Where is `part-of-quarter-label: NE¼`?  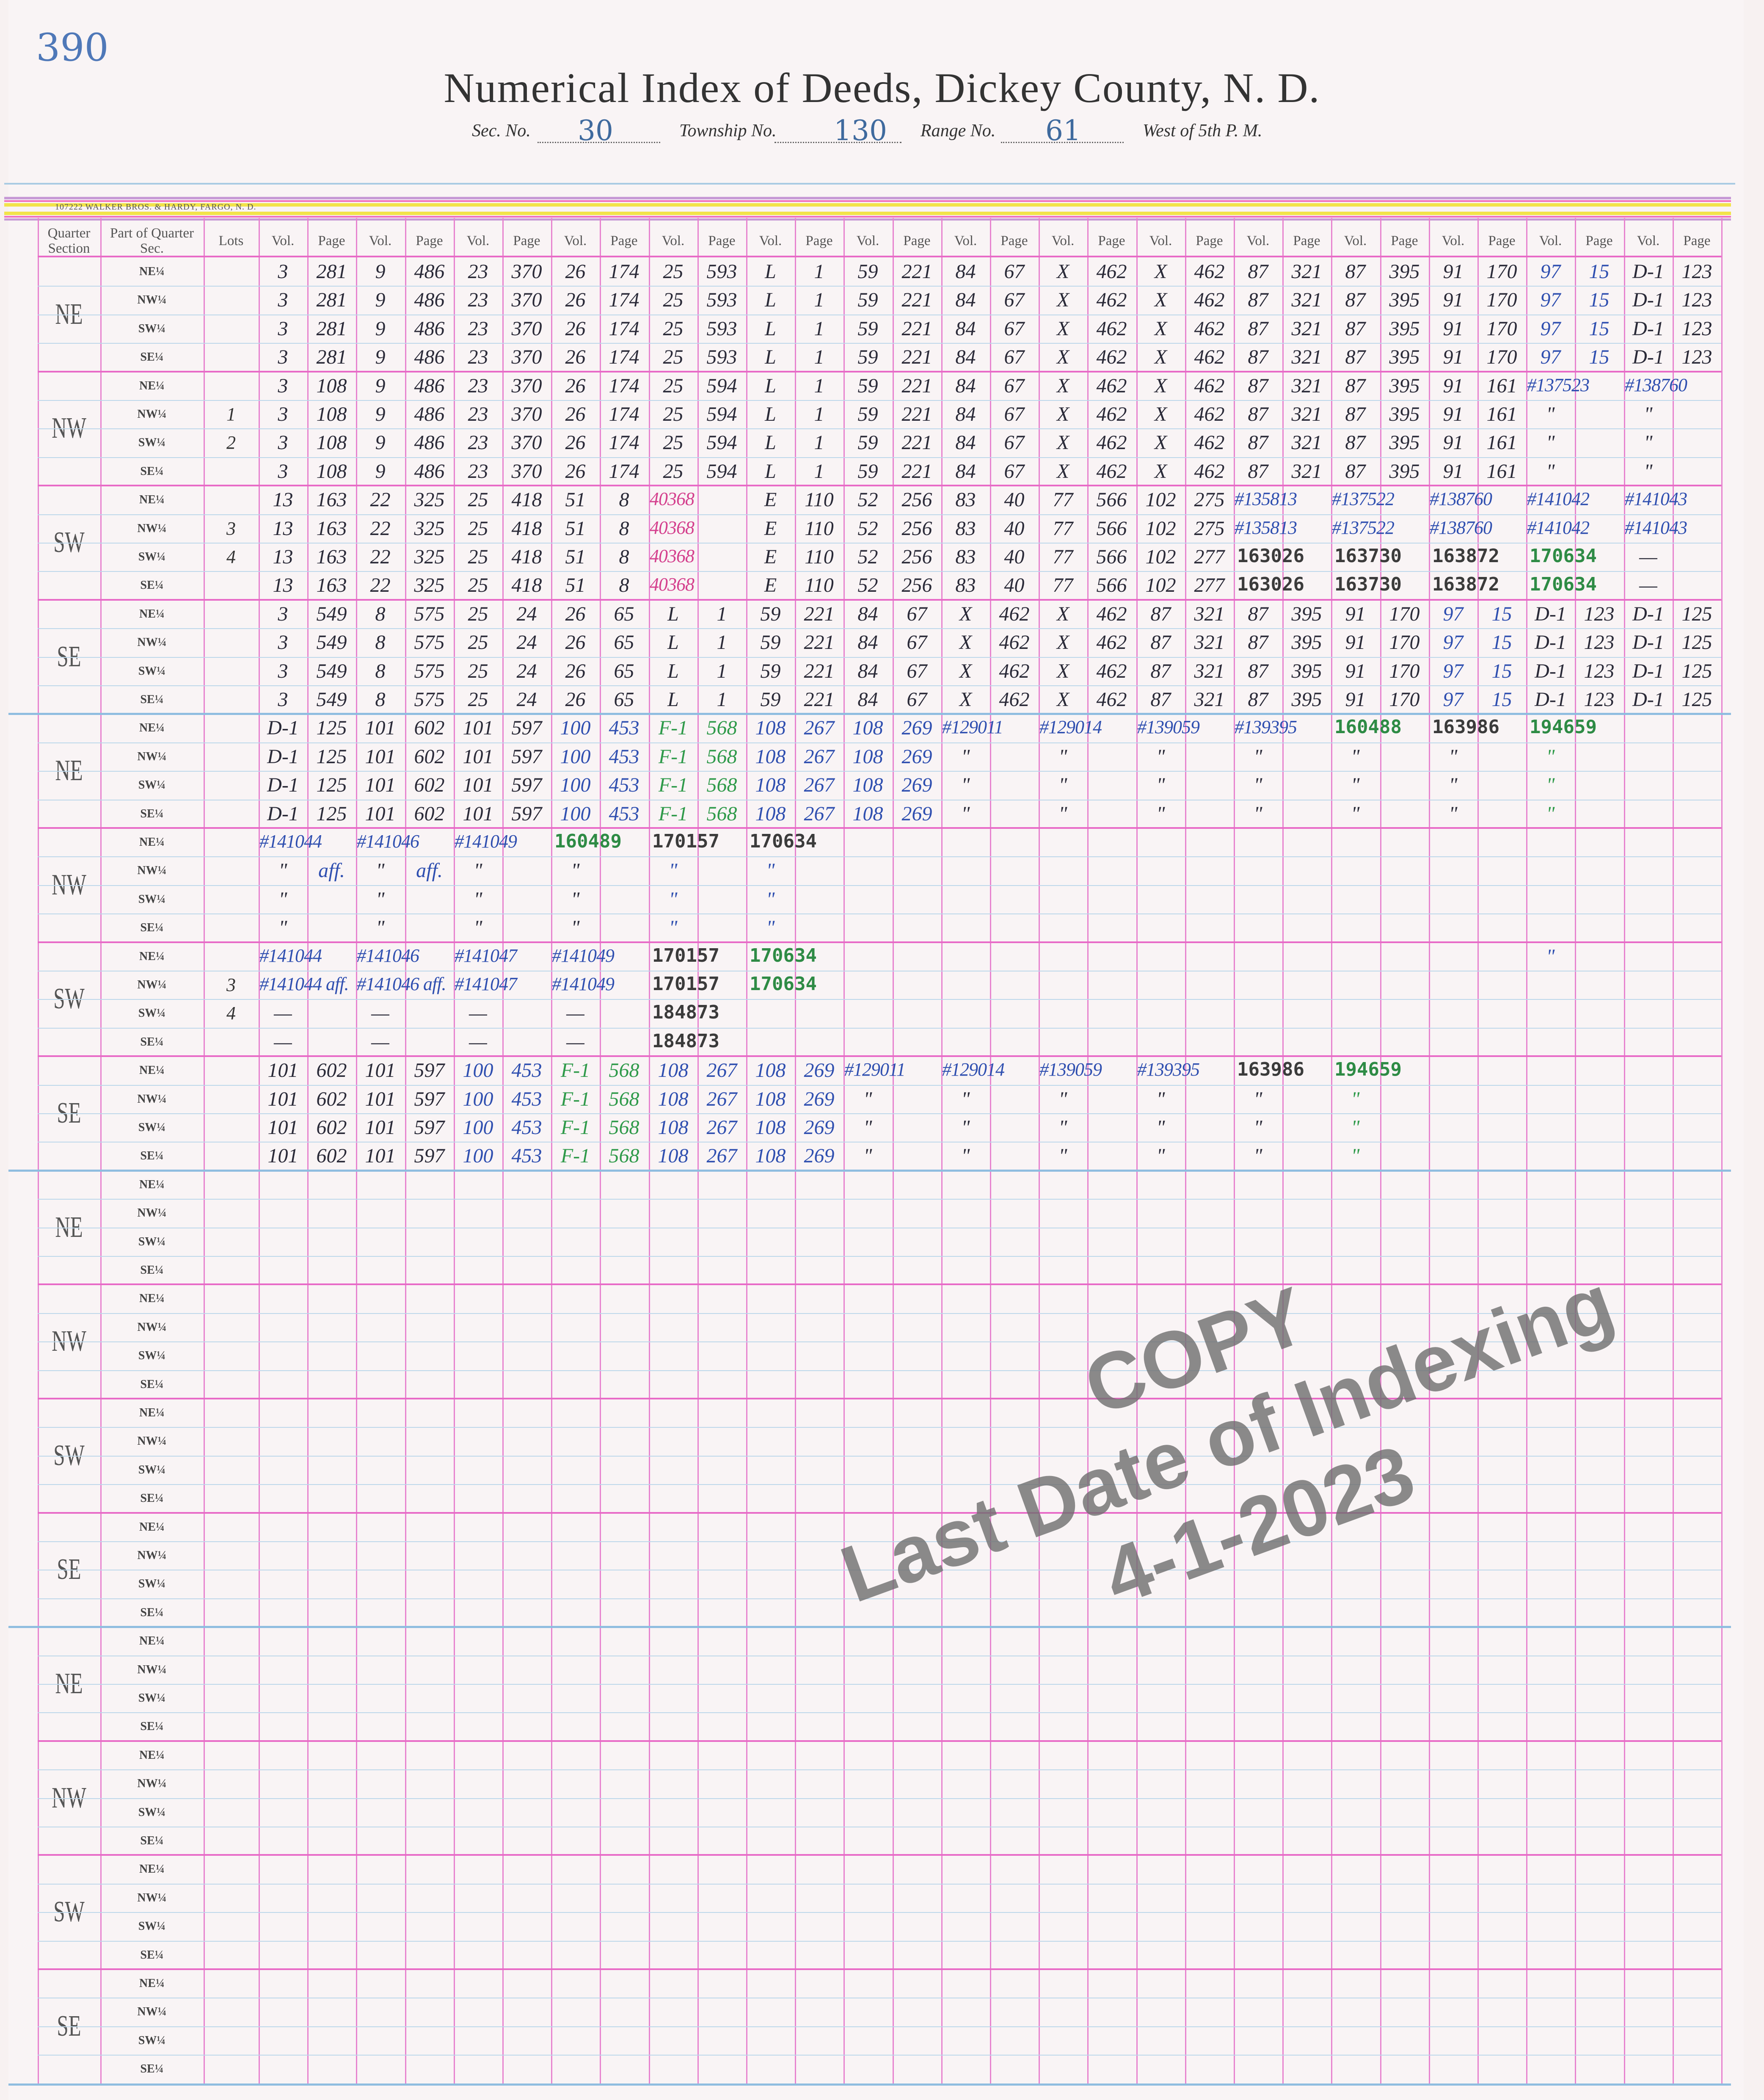 part-of-quarter-label: NE¼ is located at coordinates (152, 614).